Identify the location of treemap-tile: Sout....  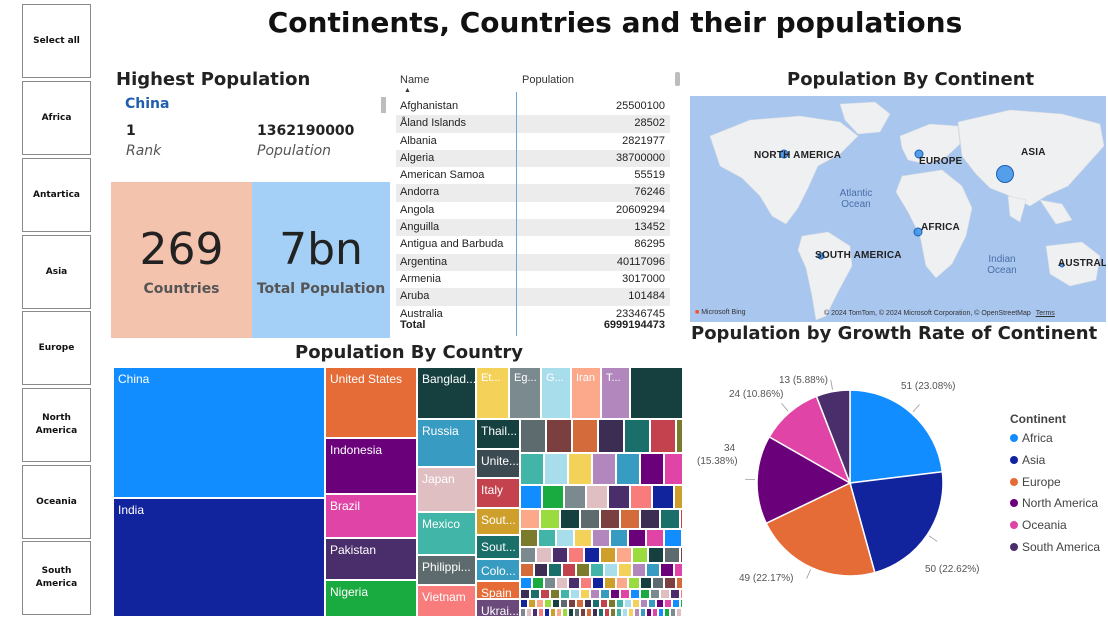
(498, 547).